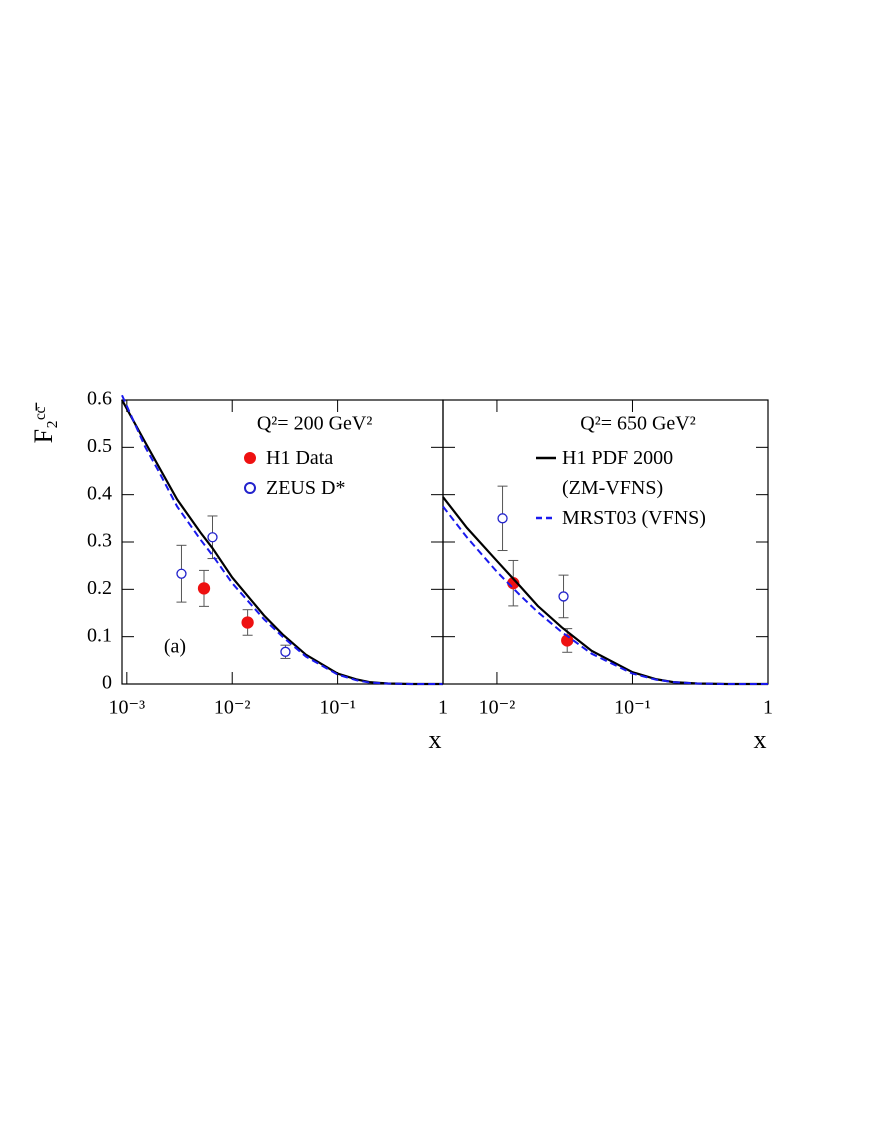  Describe the element at coordinates (107, 683) in the screenshot. I see `y-tick-label: 0` at that location.